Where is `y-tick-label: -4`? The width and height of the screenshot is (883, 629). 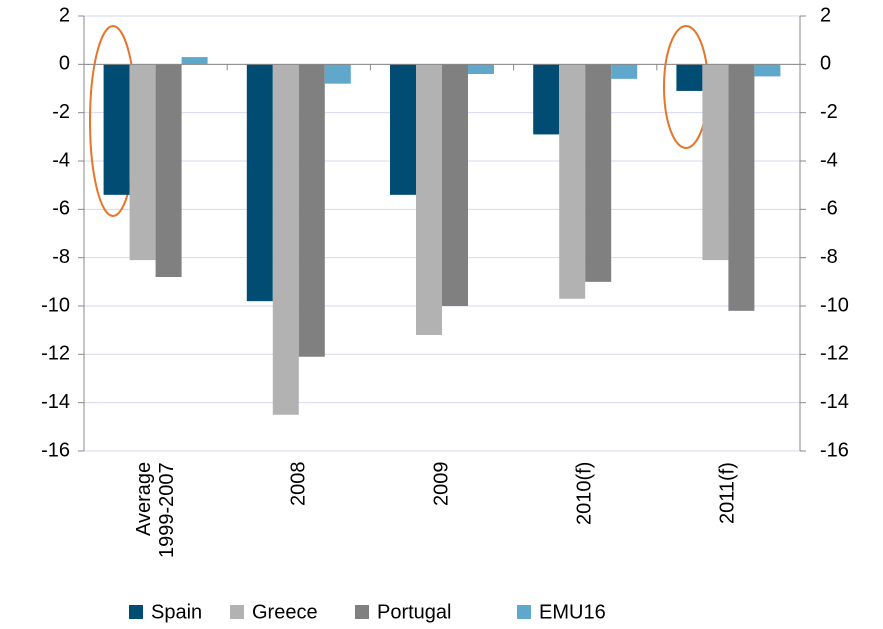
y-tick-label: -4 is located at coordinates (61, 160).